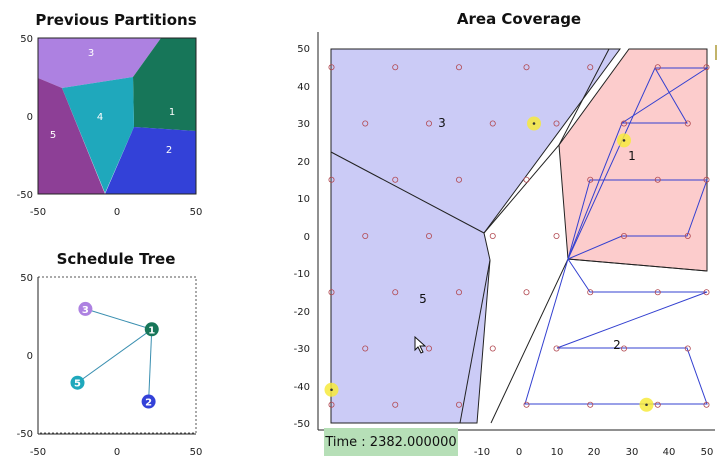  What do you see at coordinates (519, 19) in the screenshot?
I see `coverage-title: Area Coverage` at bounding box center [519, 19].